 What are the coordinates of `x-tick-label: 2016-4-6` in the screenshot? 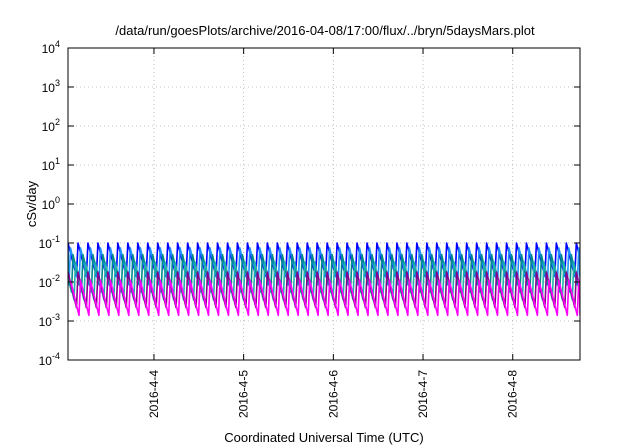 It's located at (333, 394).